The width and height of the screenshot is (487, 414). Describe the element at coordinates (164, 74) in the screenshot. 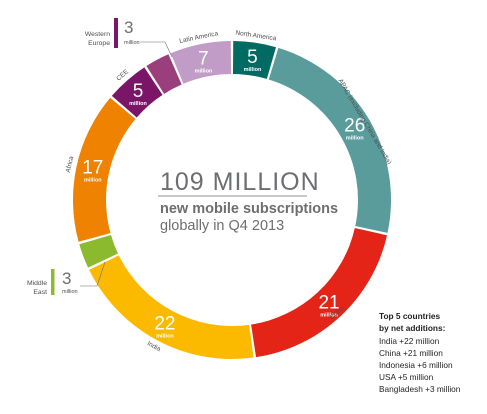

I see `slice-western-europe` at that location.